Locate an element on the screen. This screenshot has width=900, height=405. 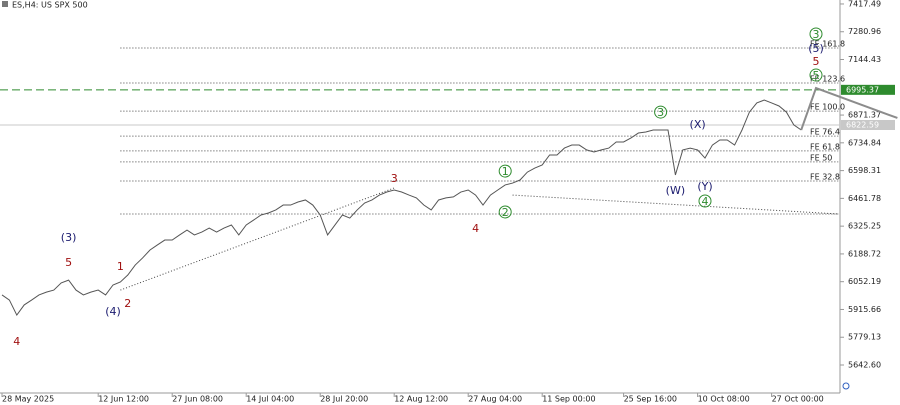
x-tick-label: 27 Oct 00:00 is located at coordinates (798, 399).